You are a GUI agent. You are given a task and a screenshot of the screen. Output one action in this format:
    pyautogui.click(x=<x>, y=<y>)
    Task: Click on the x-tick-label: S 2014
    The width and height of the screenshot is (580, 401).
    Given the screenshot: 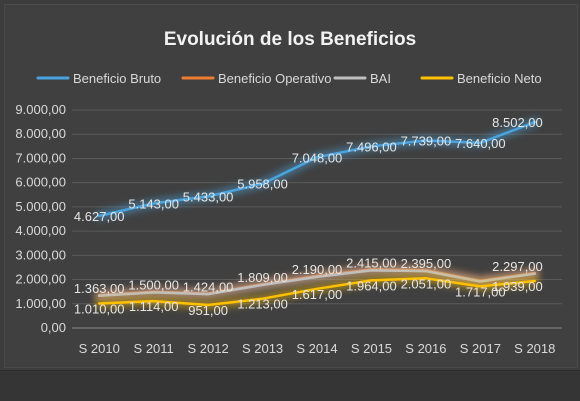 What is the action you would take?
    pyautogui.click(x=316, y=348)
    